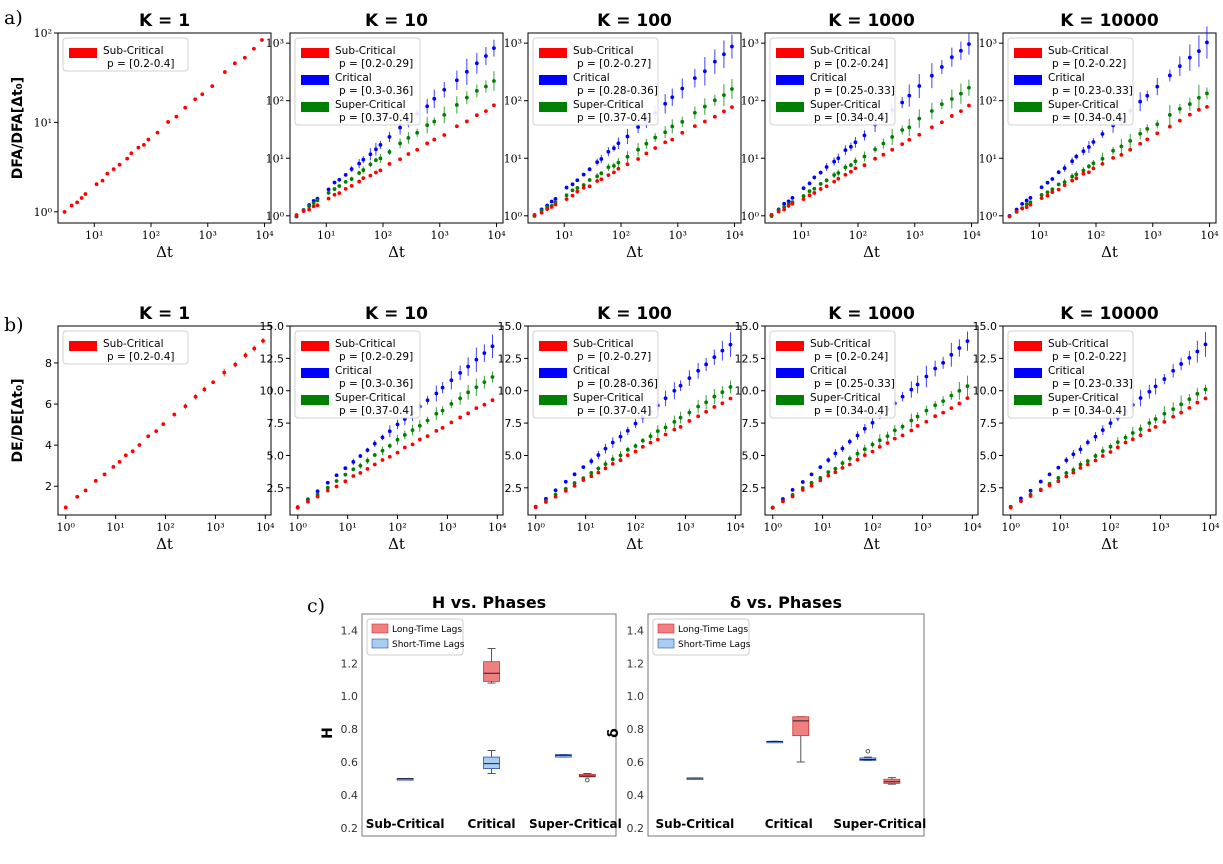  Describe the element at coordinates (879, 824) in the screenshot. I see `category-label: Super-Critical` at that location.